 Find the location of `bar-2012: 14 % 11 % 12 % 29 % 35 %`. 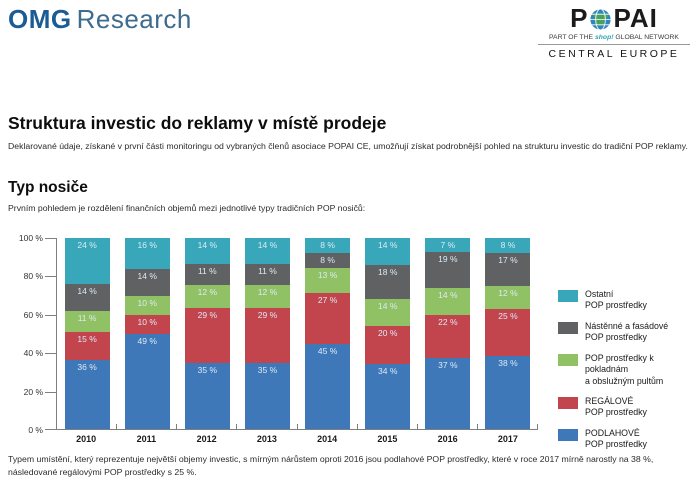

bar-2012: 14 % 11 % 12 % 29 % 35 % is located at coordinates (207, 333).